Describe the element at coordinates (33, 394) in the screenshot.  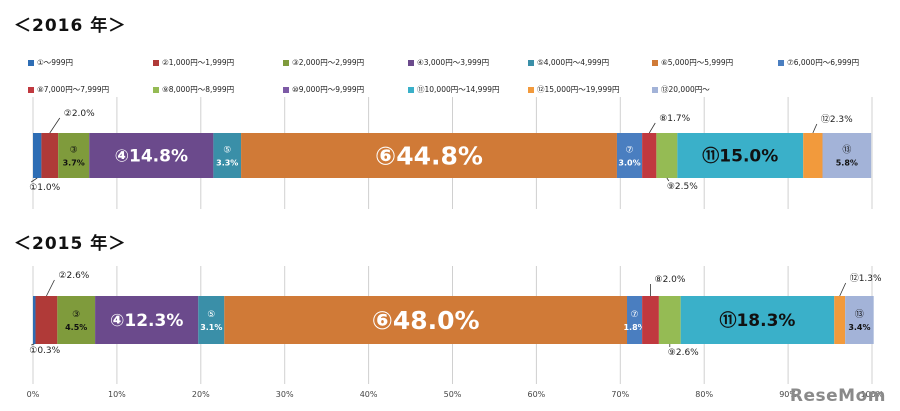
I see `x-tick-label: 0%` at that location.